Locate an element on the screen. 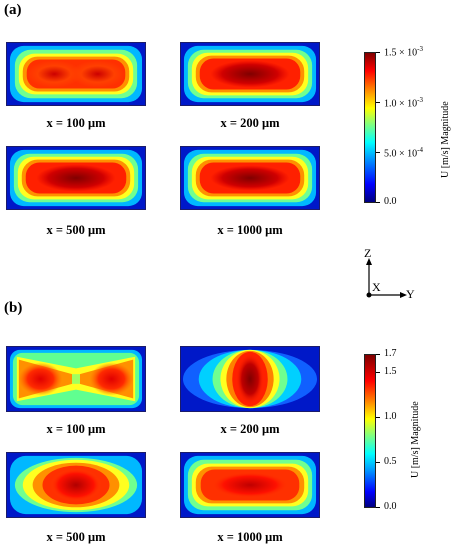 This screenshot has height=550, width=456. panel-b-caption-x1000: x = 1000 μm is located at coordinates (250, 537).